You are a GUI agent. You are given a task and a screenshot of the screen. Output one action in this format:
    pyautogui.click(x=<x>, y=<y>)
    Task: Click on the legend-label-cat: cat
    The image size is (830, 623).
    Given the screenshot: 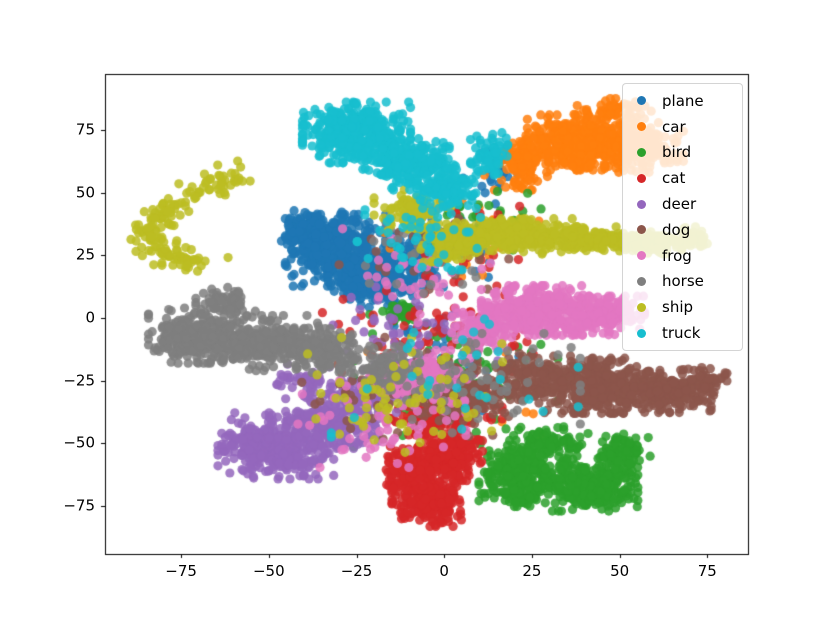 What is the action you would take?
    pyautogui.click(x=674, y=178)
    